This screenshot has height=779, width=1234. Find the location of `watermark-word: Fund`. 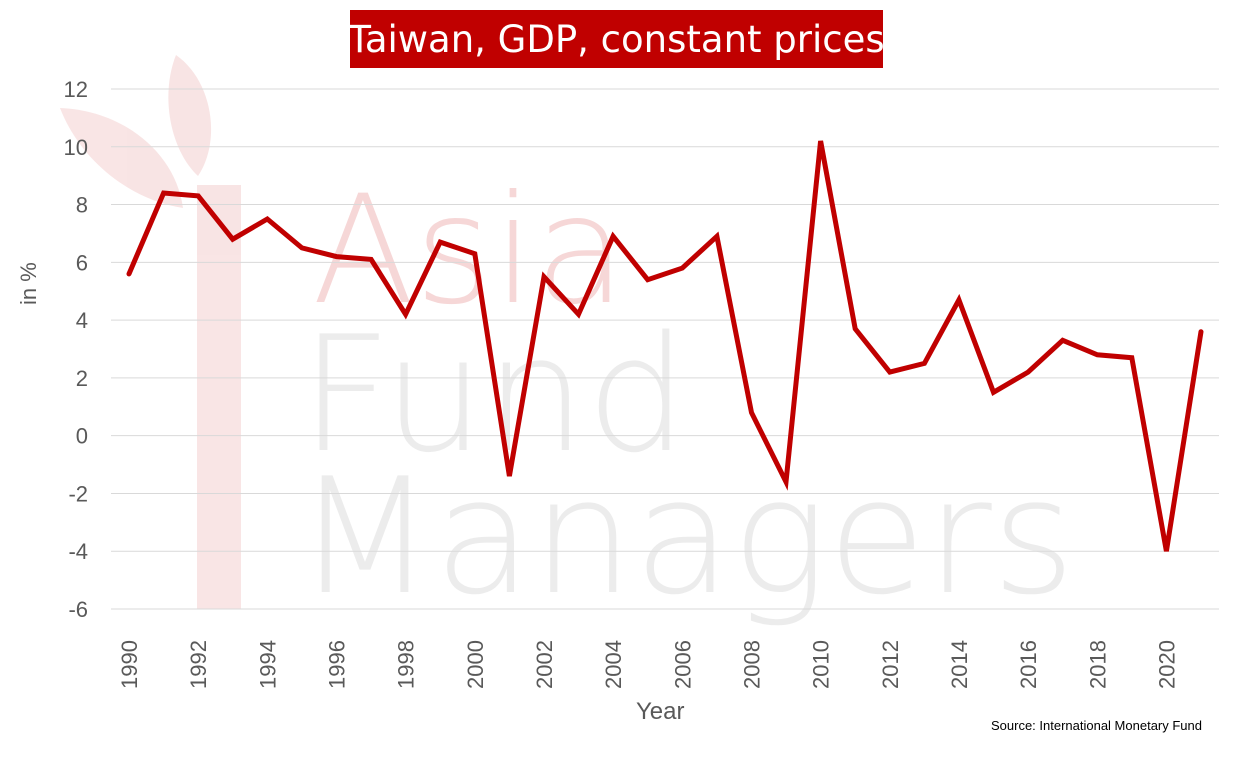

watermark-word: Fund is located at coordinates (494, 394).